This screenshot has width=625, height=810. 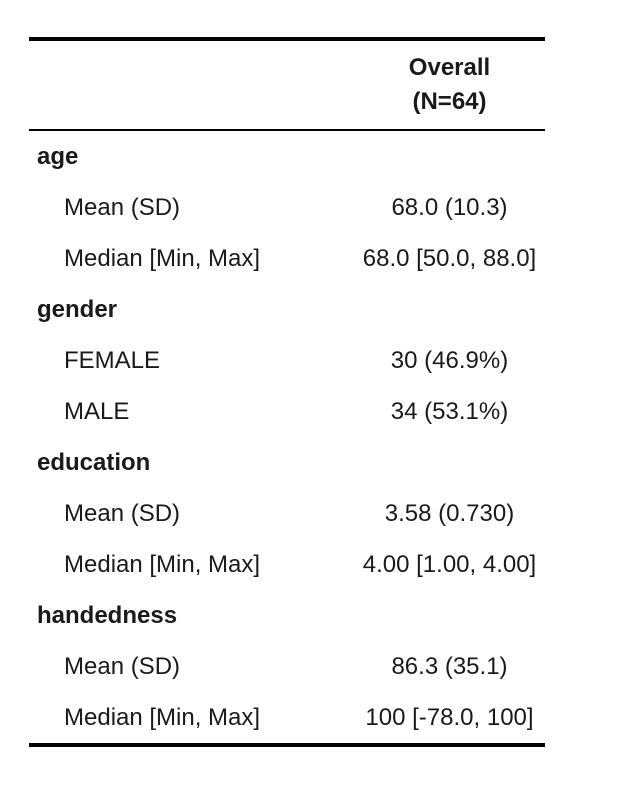 What do you see at coordinates (112, 360) in the screenshot?
I see `stat-label: FEMALE` at bounding box center [112, 360].